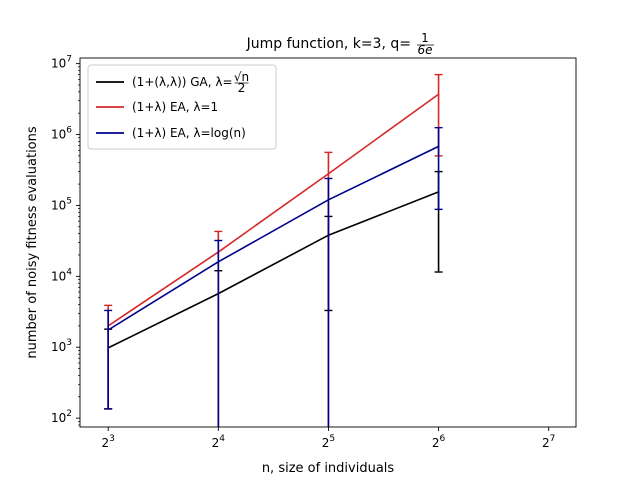  Describe the element at coordinates (439, 442) in the screenshot. I see `x-tick-label-3: 26` at that location.